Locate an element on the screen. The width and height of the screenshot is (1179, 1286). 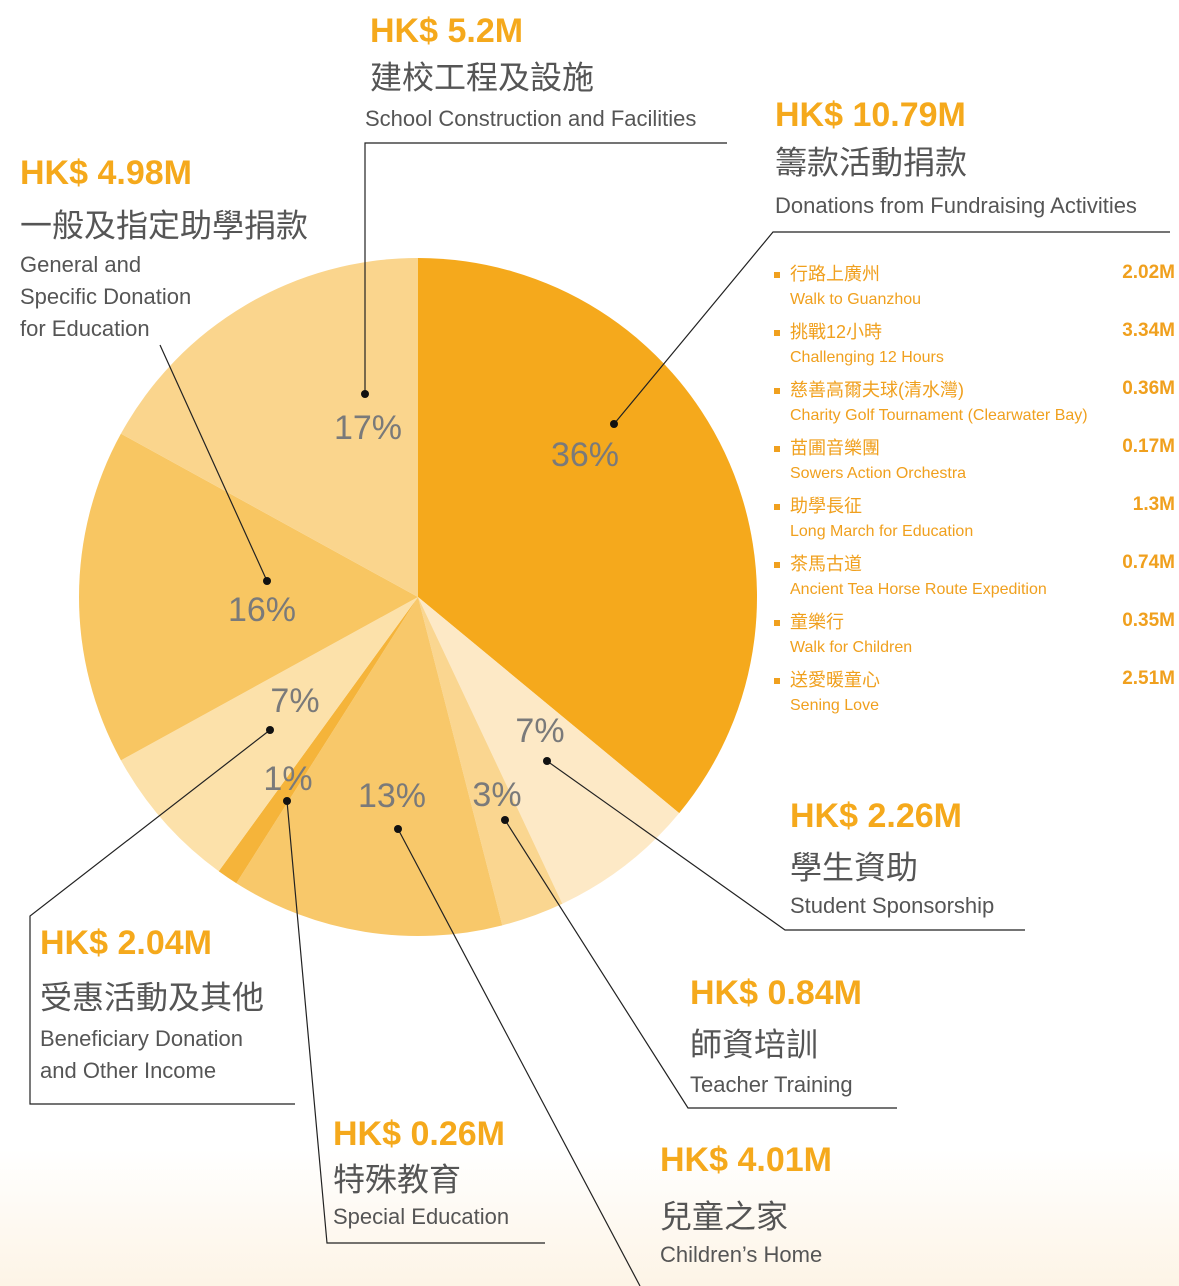
amount-label: HK$ 10.79M is located at coordinates (870, 115).